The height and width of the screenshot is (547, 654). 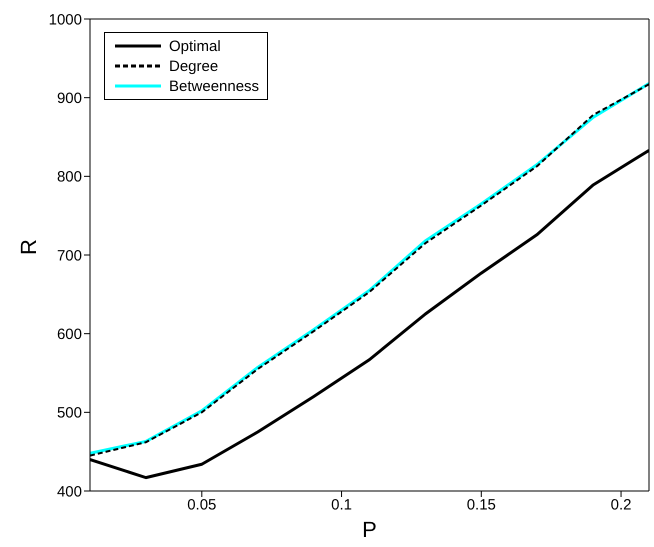 I want to click on x-tick-label: 0.15, so click(x=481, y=505).